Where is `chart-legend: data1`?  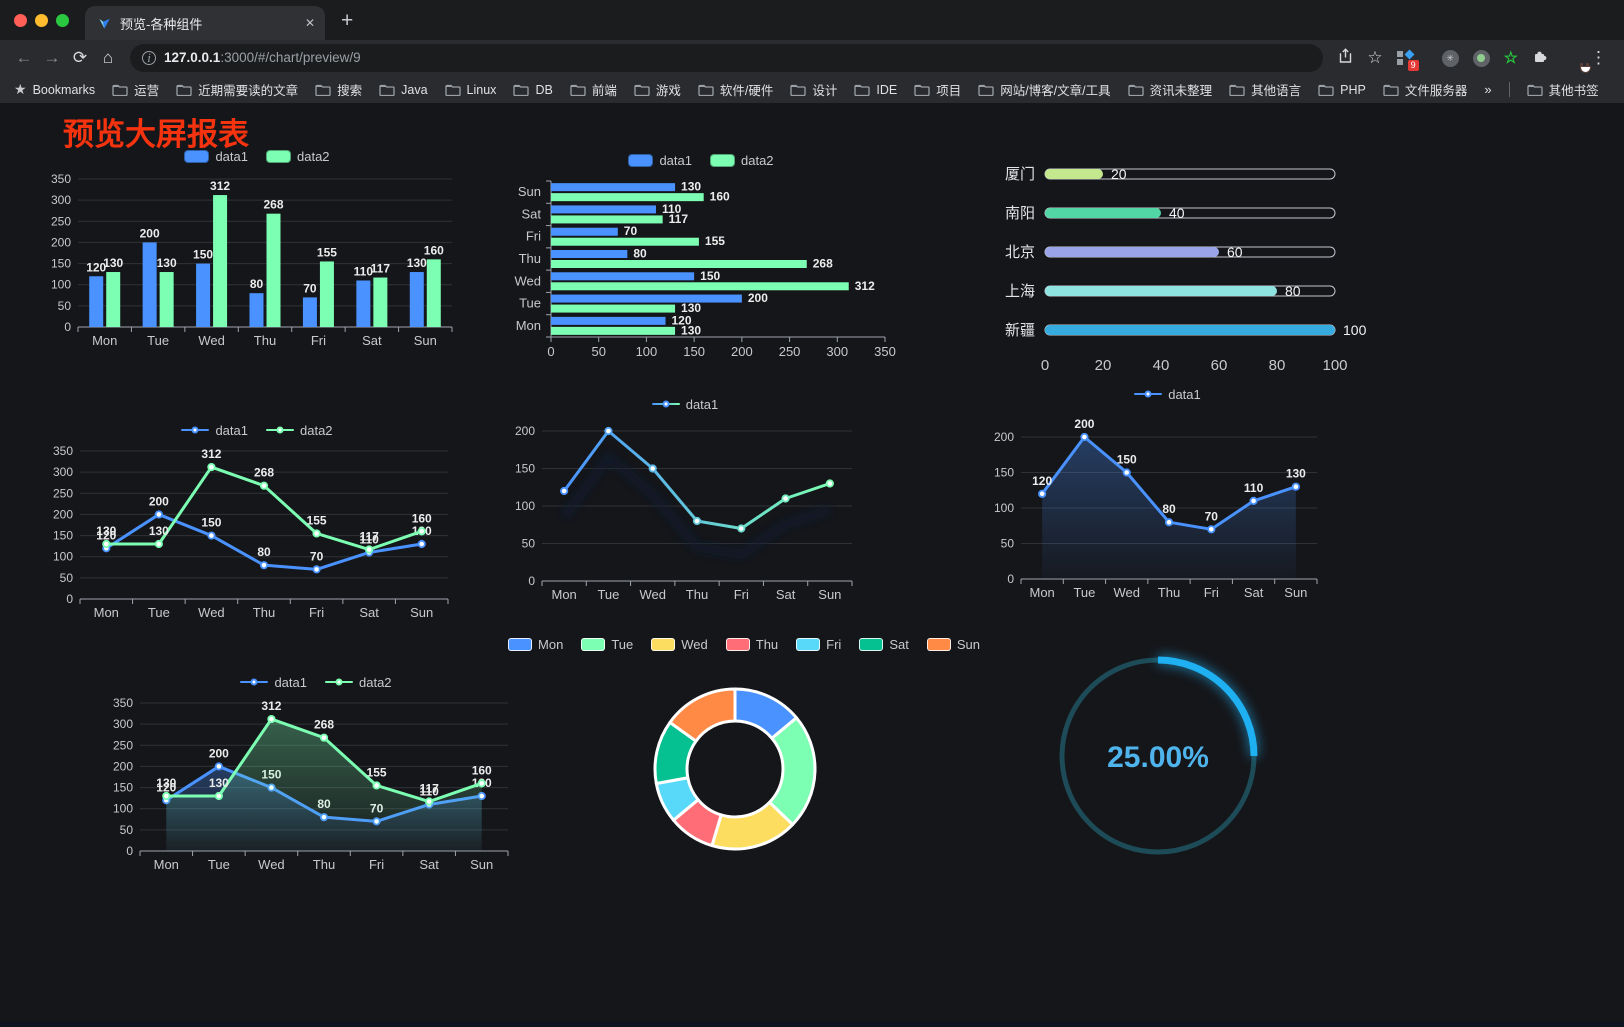
chart-legend: data1 is located at coordinates (685, 404).